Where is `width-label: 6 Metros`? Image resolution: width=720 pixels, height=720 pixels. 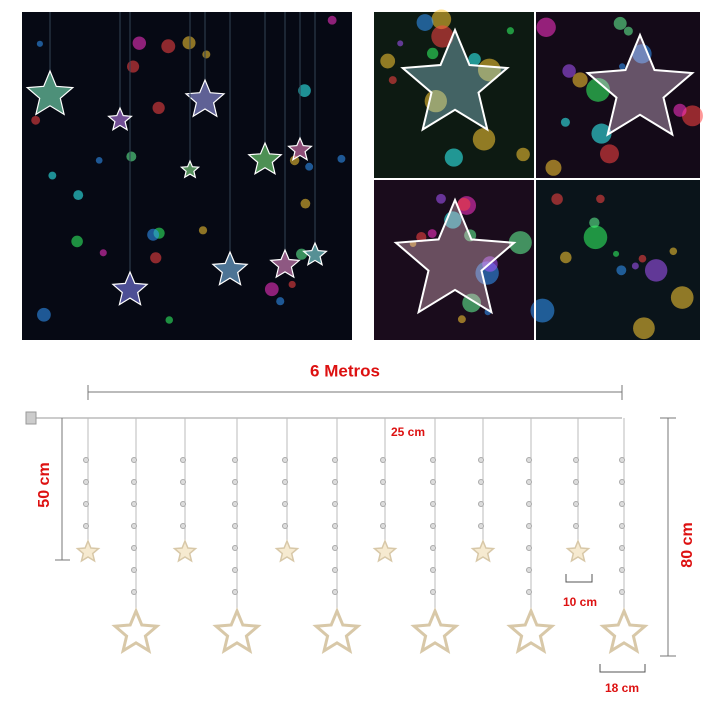 width-label: 6 Metros is located at coordinates (345, 370).